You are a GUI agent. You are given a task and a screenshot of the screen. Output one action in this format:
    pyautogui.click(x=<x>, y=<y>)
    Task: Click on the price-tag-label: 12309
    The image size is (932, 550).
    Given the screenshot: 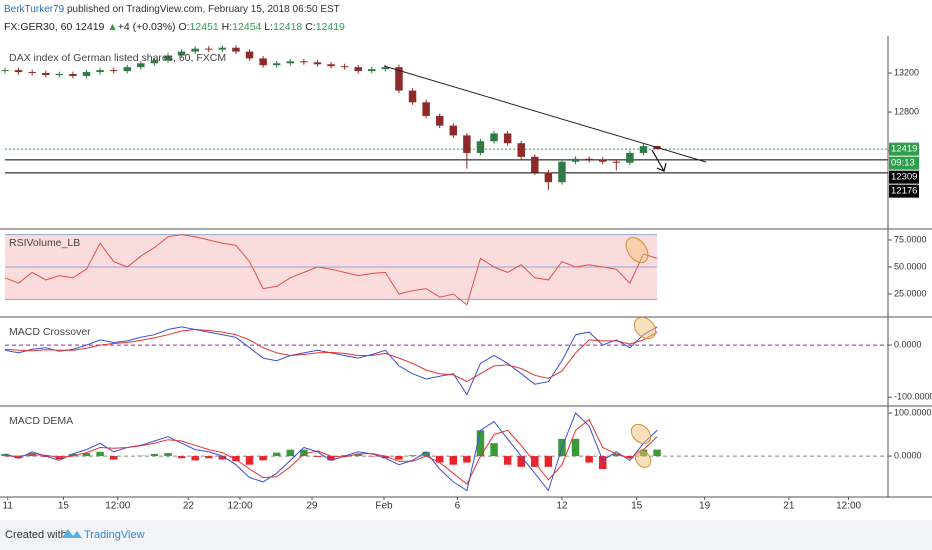 What is the action you would take?
    pyautogui.click(x=904, y=177)
    